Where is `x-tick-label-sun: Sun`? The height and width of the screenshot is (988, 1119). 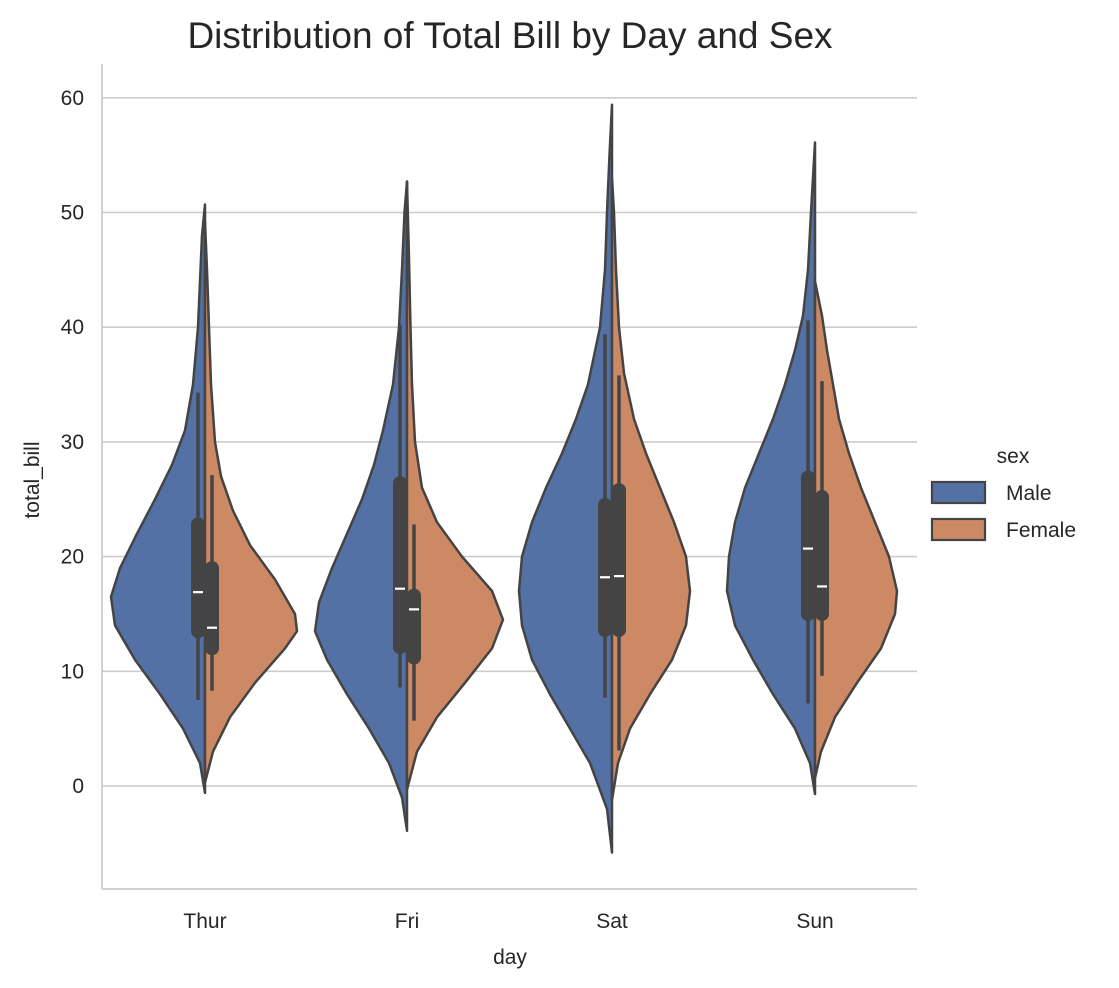 x-tick-label-sun: Sun is located at coordinates (814, 921).